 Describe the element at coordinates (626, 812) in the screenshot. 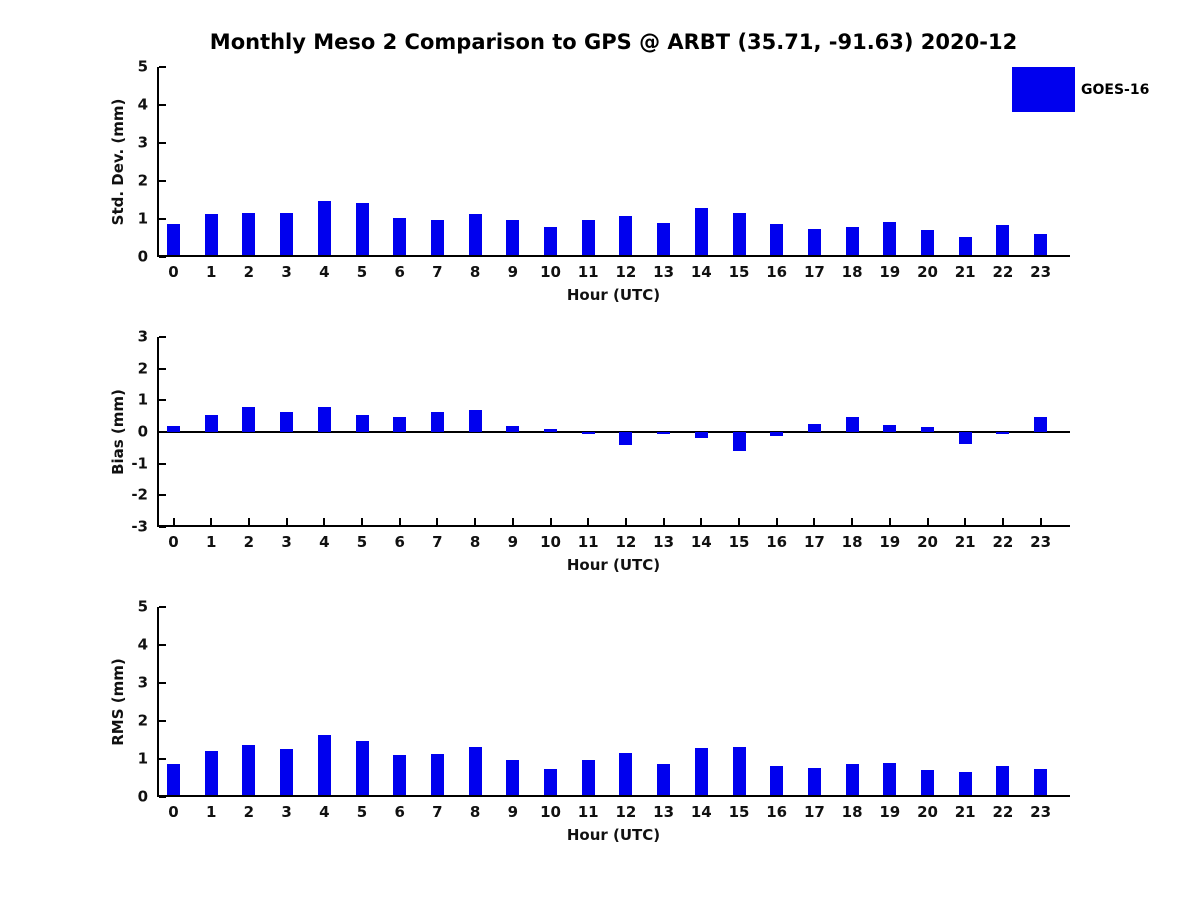

I see `x-tick-label: 12` at that location.